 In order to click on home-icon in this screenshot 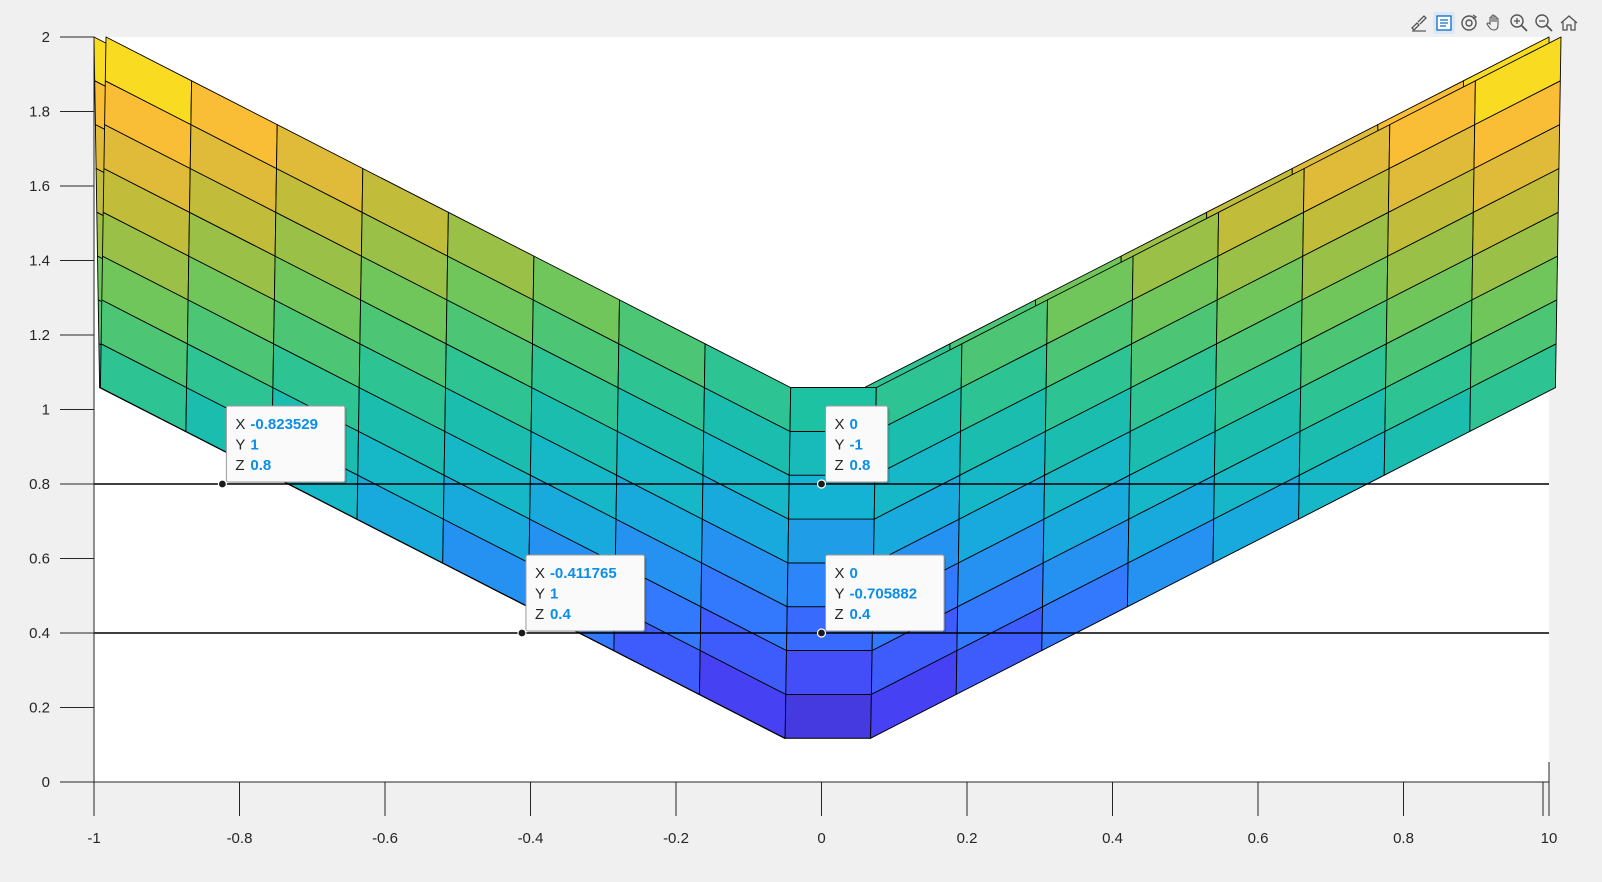, I will do `click(1569, 23)`.